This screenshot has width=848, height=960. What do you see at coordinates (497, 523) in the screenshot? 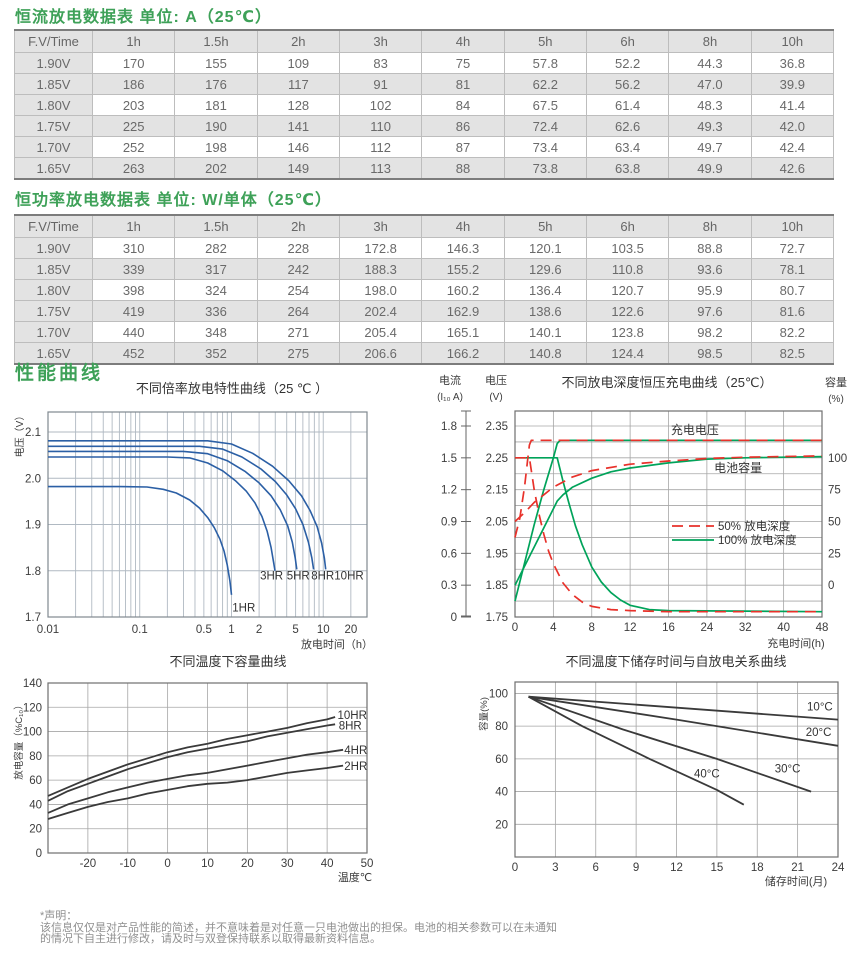
I see `voltage-tick-label: 2.05` at bounding box center [497, 523].